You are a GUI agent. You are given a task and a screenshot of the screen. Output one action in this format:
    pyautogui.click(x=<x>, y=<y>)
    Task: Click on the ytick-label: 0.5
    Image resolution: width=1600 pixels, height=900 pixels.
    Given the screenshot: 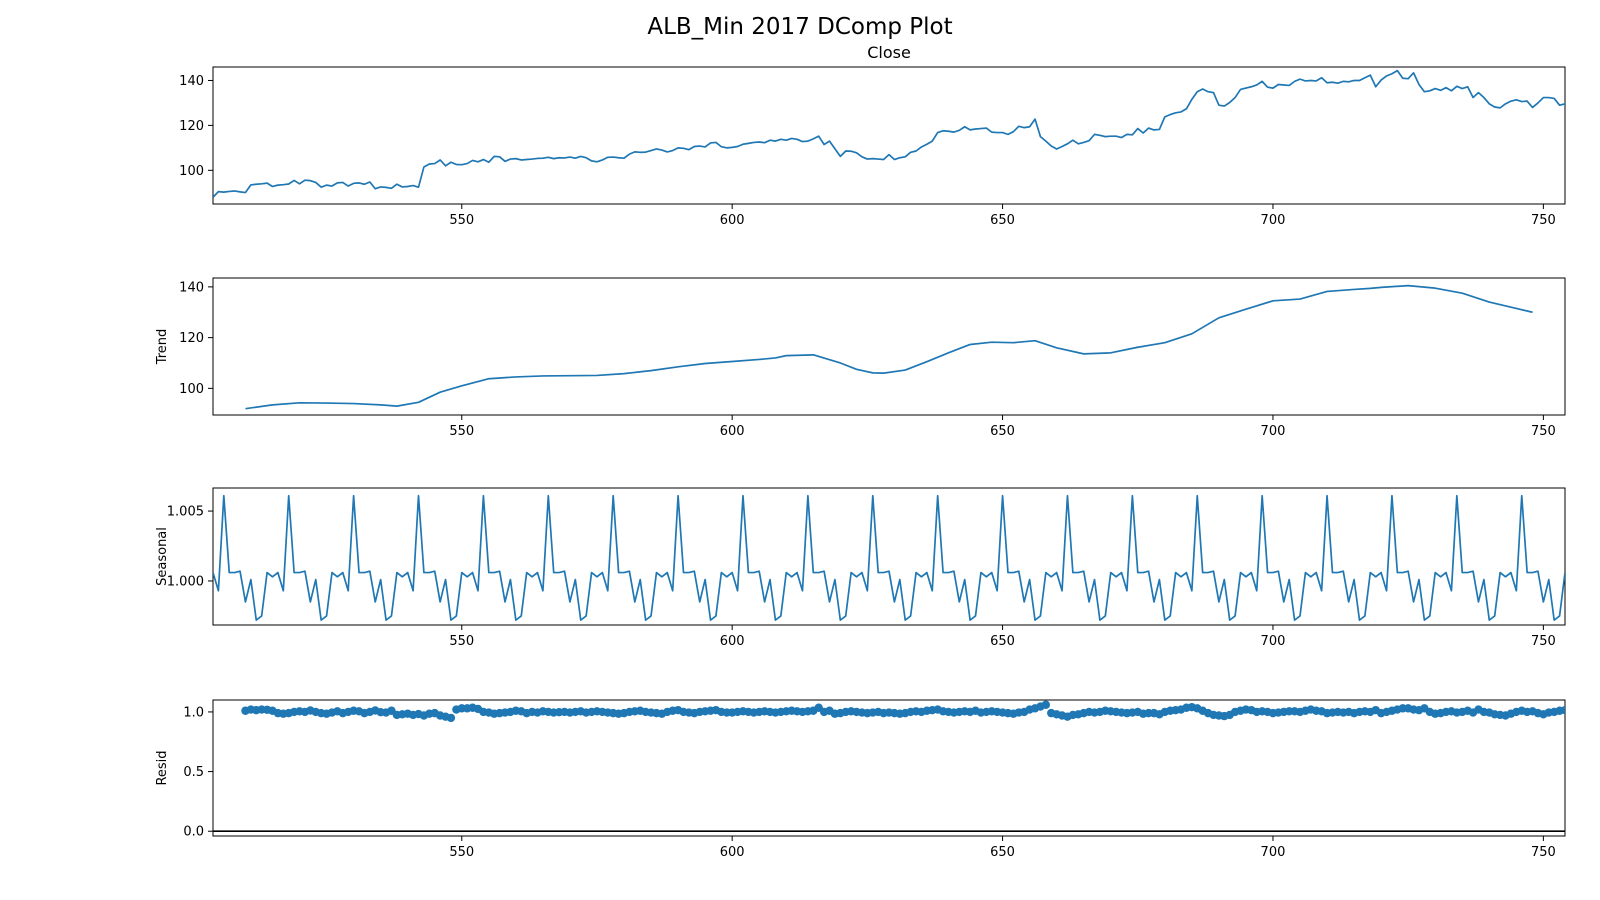 What is the action you would take?
    pyautogui.click(x=193, y=772)
    